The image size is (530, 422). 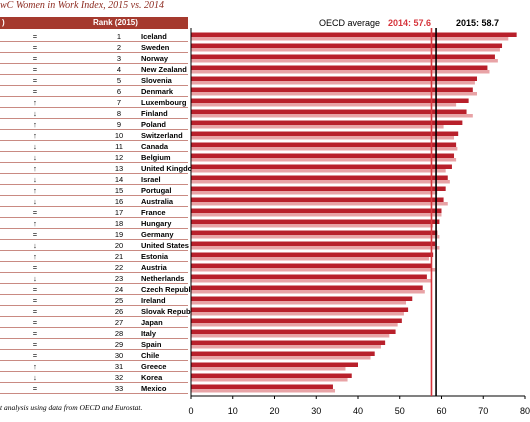 I want to click on rank-value: 31, so click(x=119, y=366).